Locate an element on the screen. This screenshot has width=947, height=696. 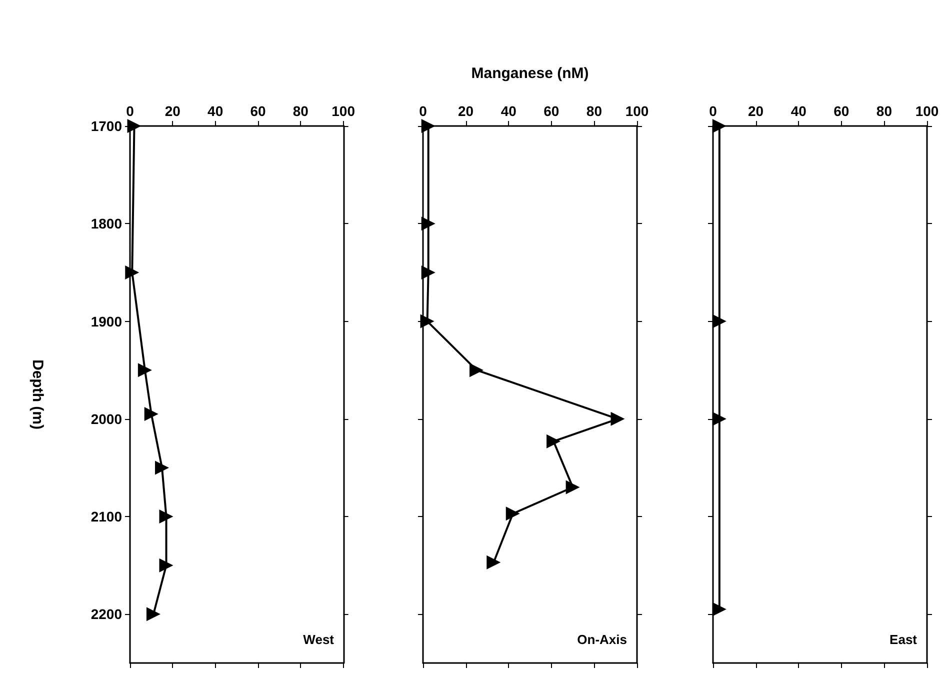
annotation: West is located at coordinates (319, 639).